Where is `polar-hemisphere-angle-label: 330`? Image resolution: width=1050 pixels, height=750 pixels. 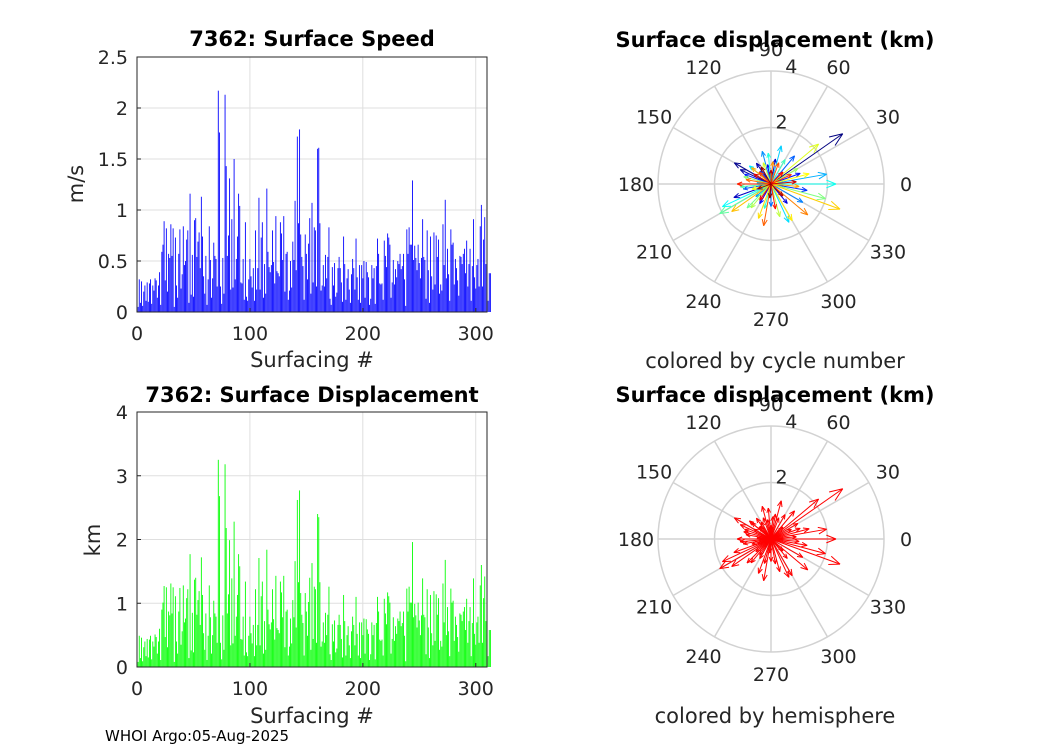
polar-hemisphere-angle-label: 330 is located at coordinates (888, 608).